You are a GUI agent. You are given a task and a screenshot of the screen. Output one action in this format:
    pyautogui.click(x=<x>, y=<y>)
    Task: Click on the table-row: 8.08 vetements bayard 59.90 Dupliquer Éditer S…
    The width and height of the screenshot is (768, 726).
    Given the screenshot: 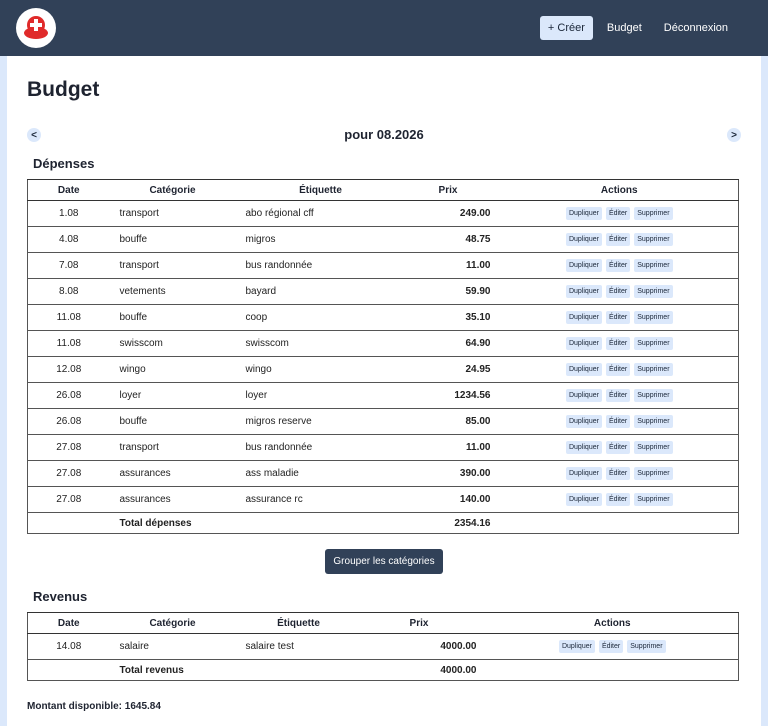 What is the action you would take?
    pyautogui.click(x=383, y=291)
    